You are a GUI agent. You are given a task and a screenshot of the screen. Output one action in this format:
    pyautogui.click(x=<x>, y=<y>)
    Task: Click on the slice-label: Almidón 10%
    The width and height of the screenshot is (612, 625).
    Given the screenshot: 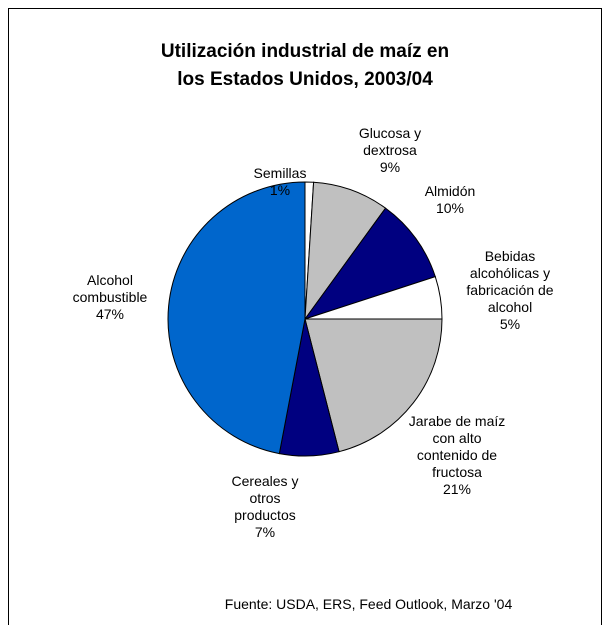 What is the action you would take?
    pyautogui.click(x=450, y=200)
    